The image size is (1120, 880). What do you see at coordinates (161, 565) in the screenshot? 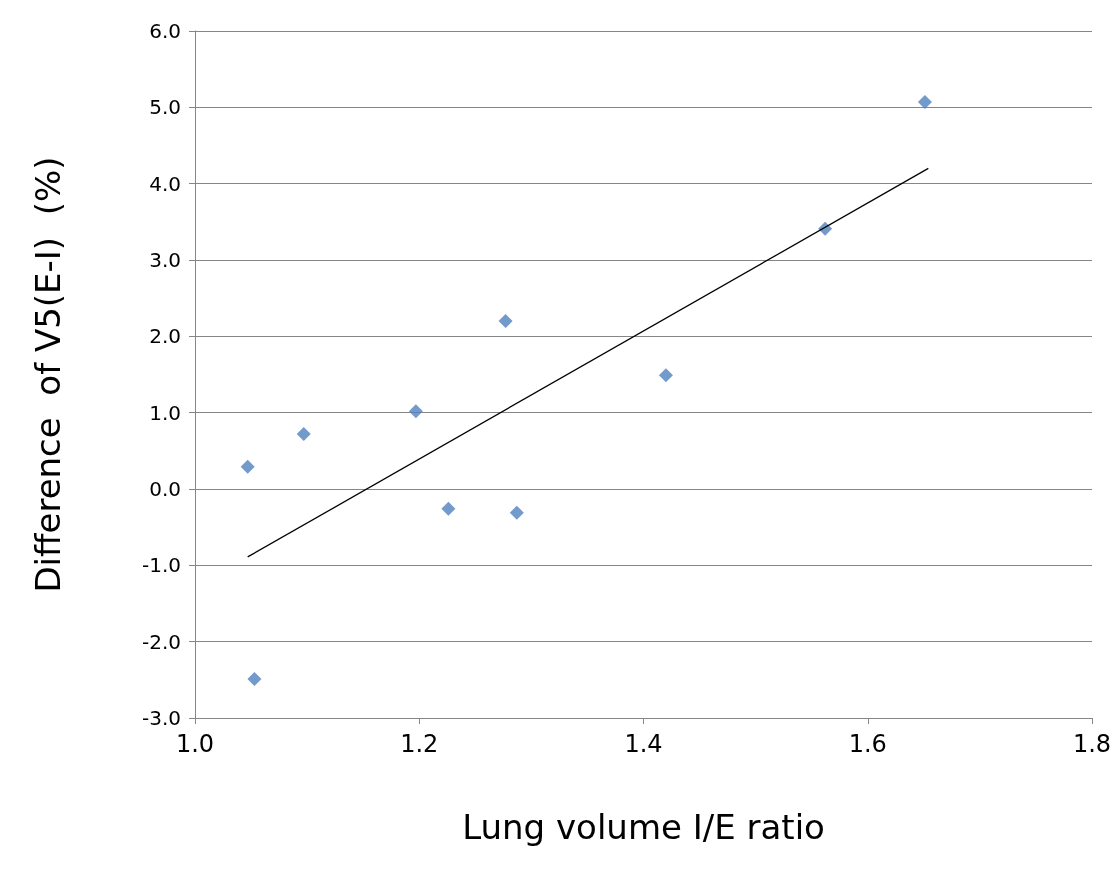
I see `y-tick-label: -1.0` at bounding box center [161, 565].